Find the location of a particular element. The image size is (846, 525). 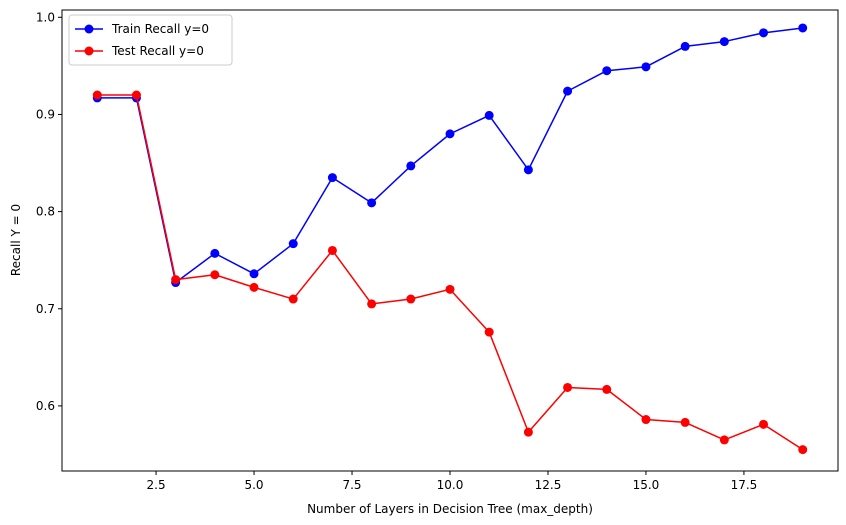

y-tick-label-0: 0.6 is located at coordinates (45, 406).